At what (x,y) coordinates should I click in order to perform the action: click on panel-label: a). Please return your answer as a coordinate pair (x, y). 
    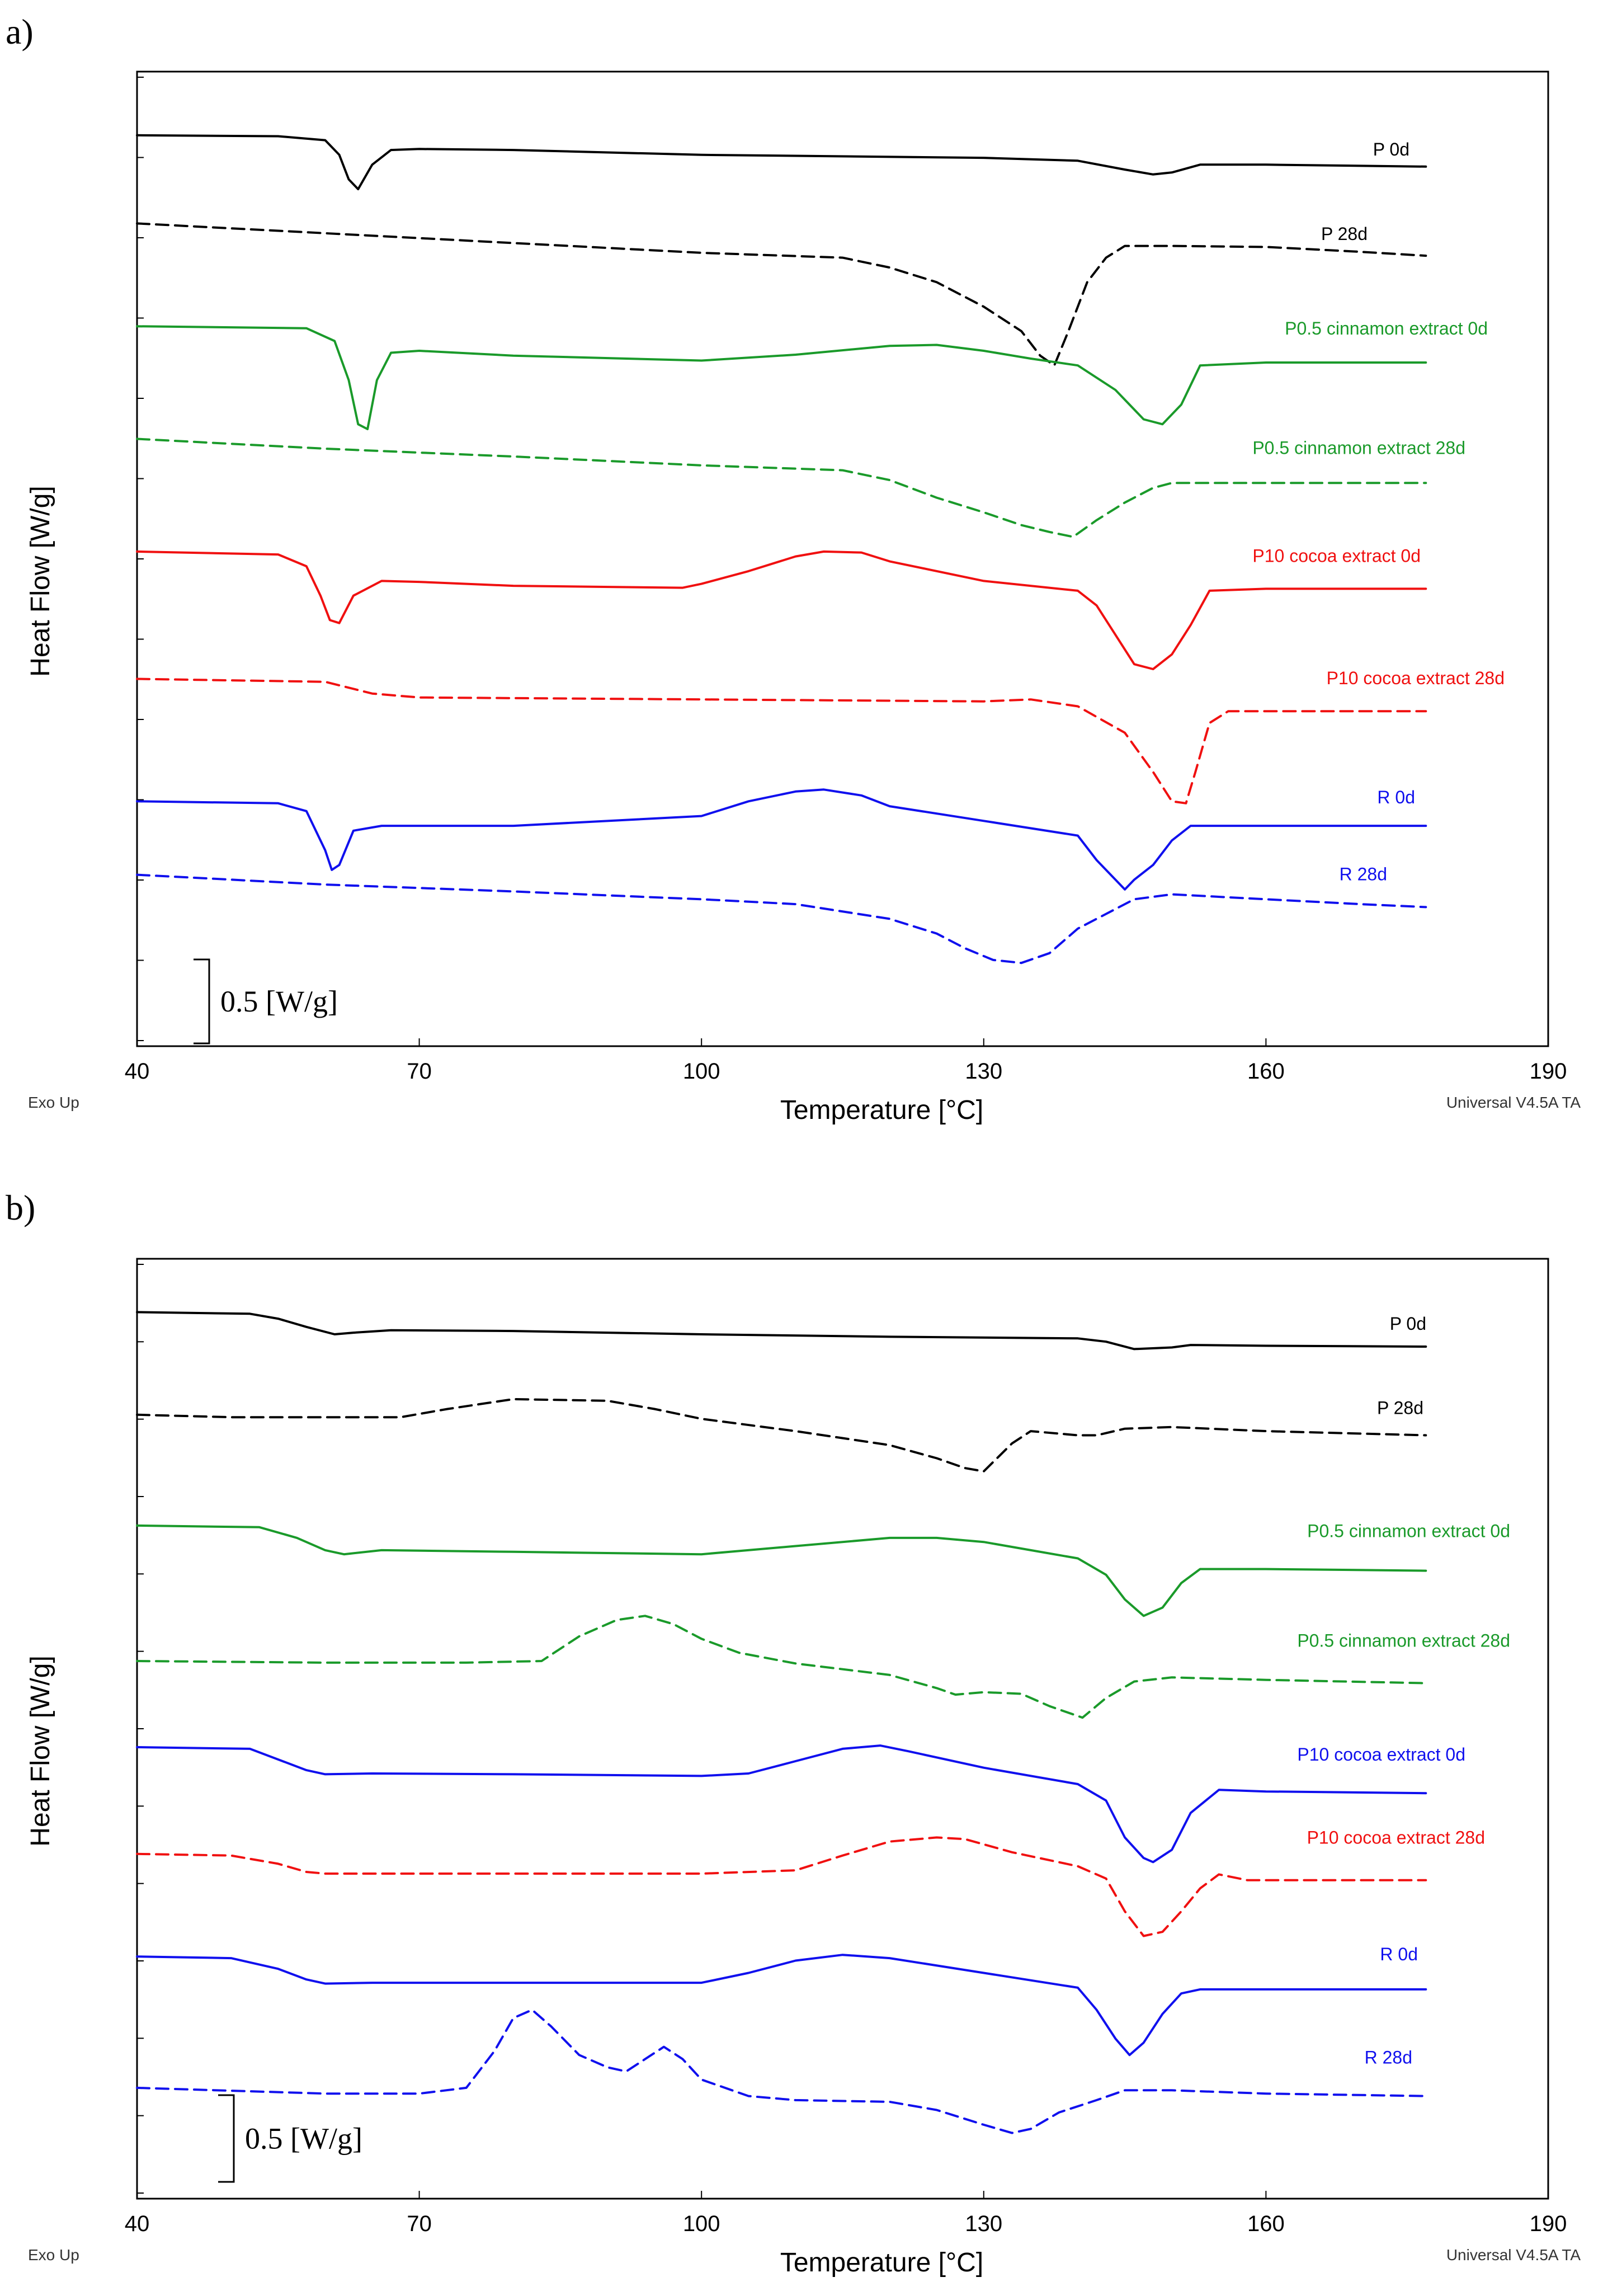
    Looking at the image, I should click on (20, 31).